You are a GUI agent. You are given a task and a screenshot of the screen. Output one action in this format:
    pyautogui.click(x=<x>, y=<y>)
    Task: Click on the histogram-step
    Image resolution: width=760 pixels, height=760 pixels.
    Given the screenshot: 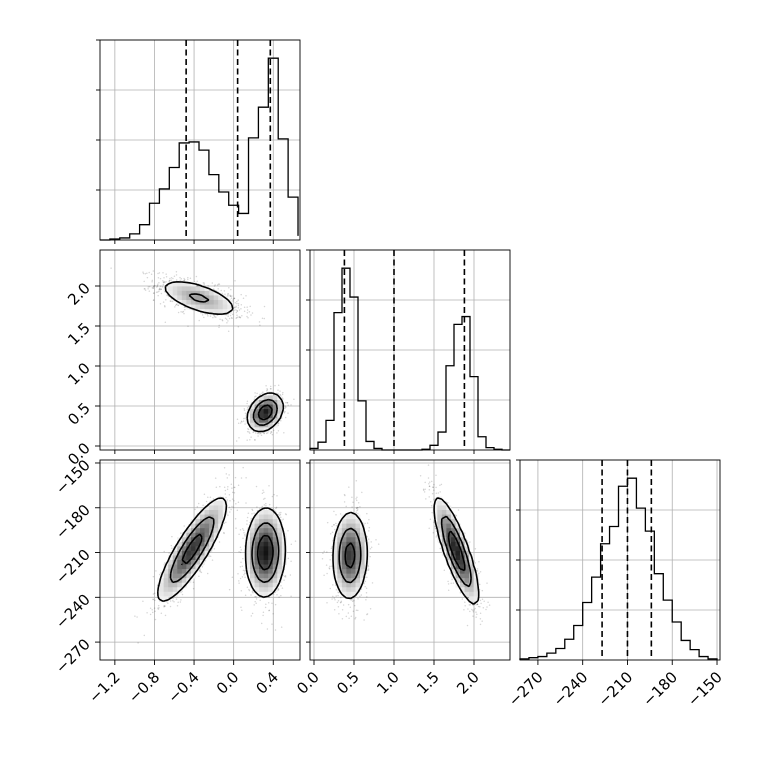 What is the action you would take?
    pyautogui.click(x=199, y=149)
    